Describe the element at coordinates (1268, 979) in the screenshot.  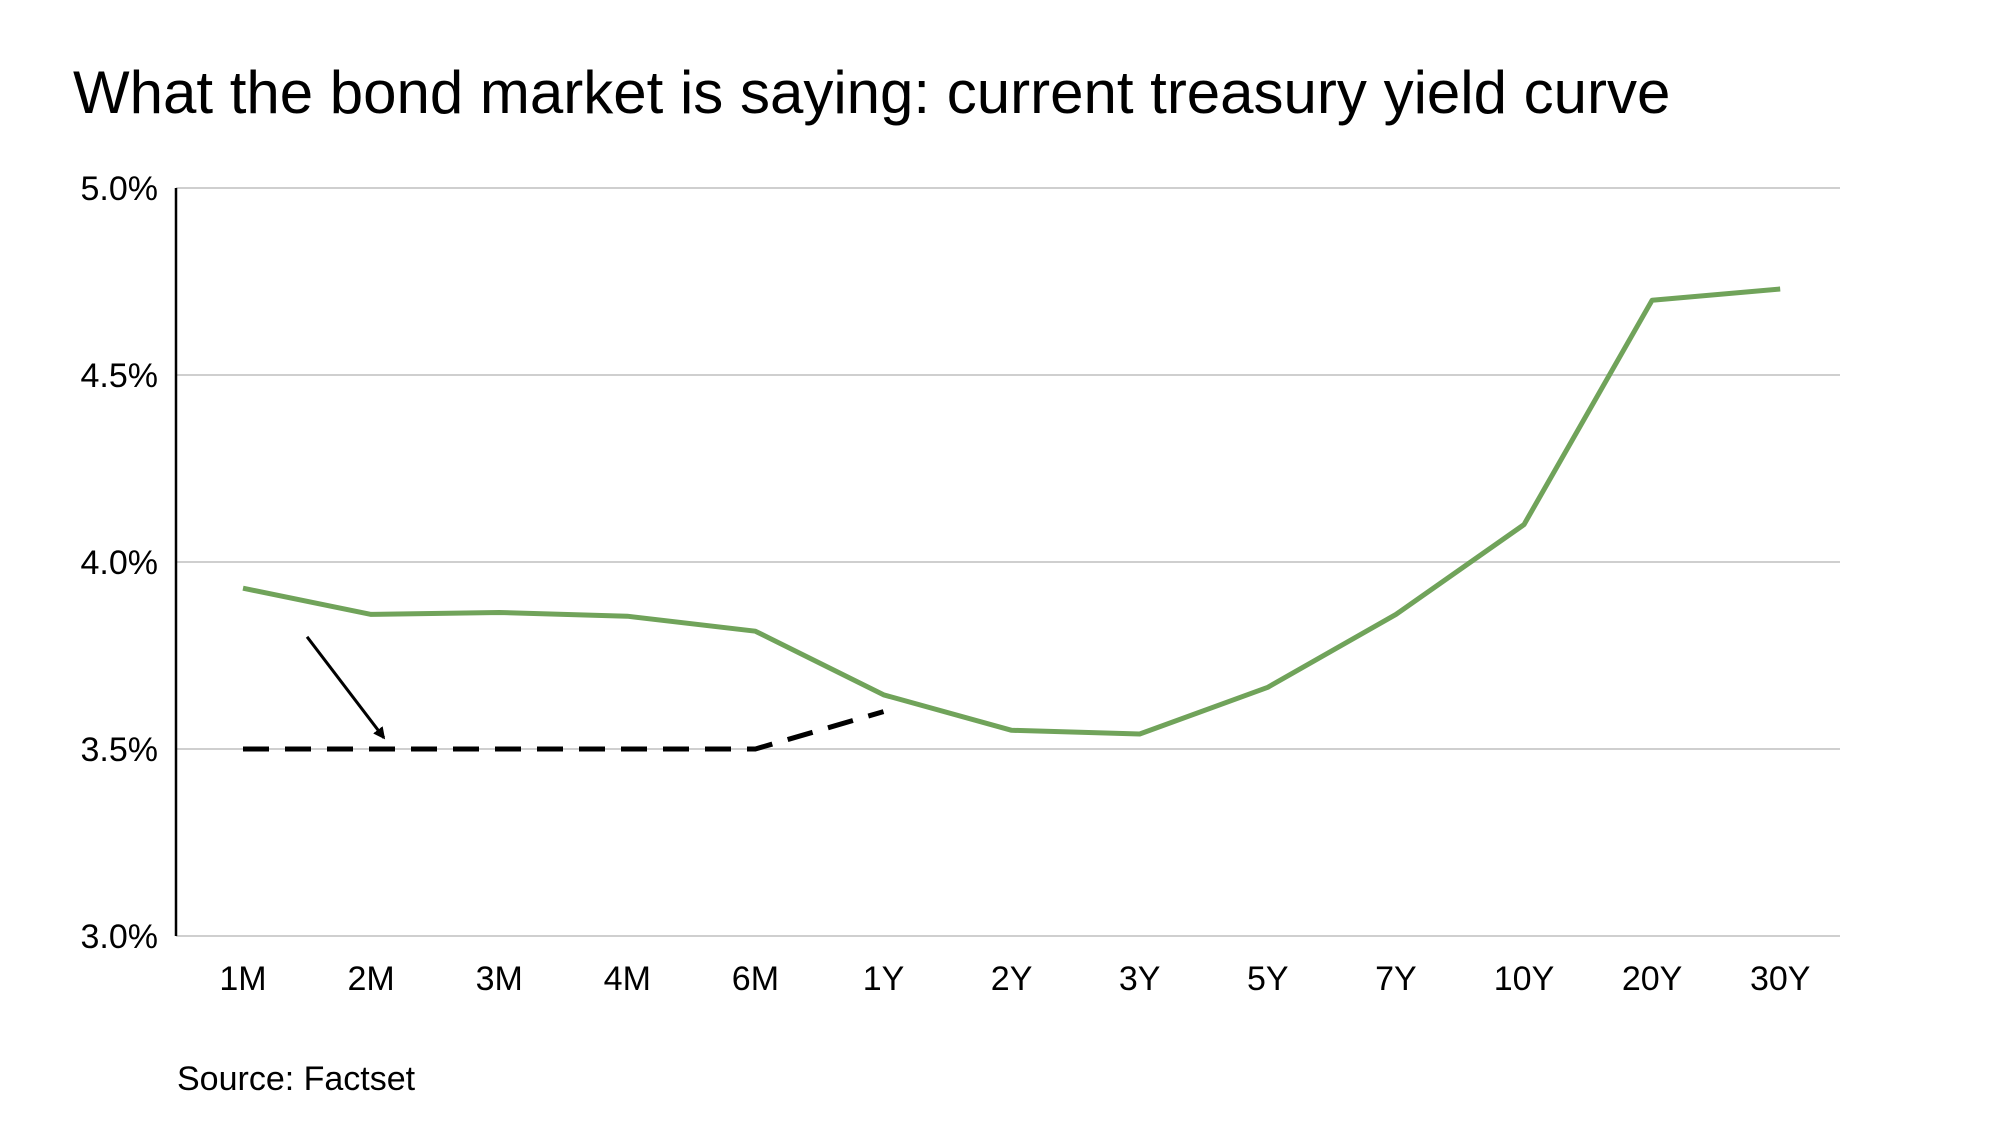
I see `x-tick-label: 5Y` at that location.